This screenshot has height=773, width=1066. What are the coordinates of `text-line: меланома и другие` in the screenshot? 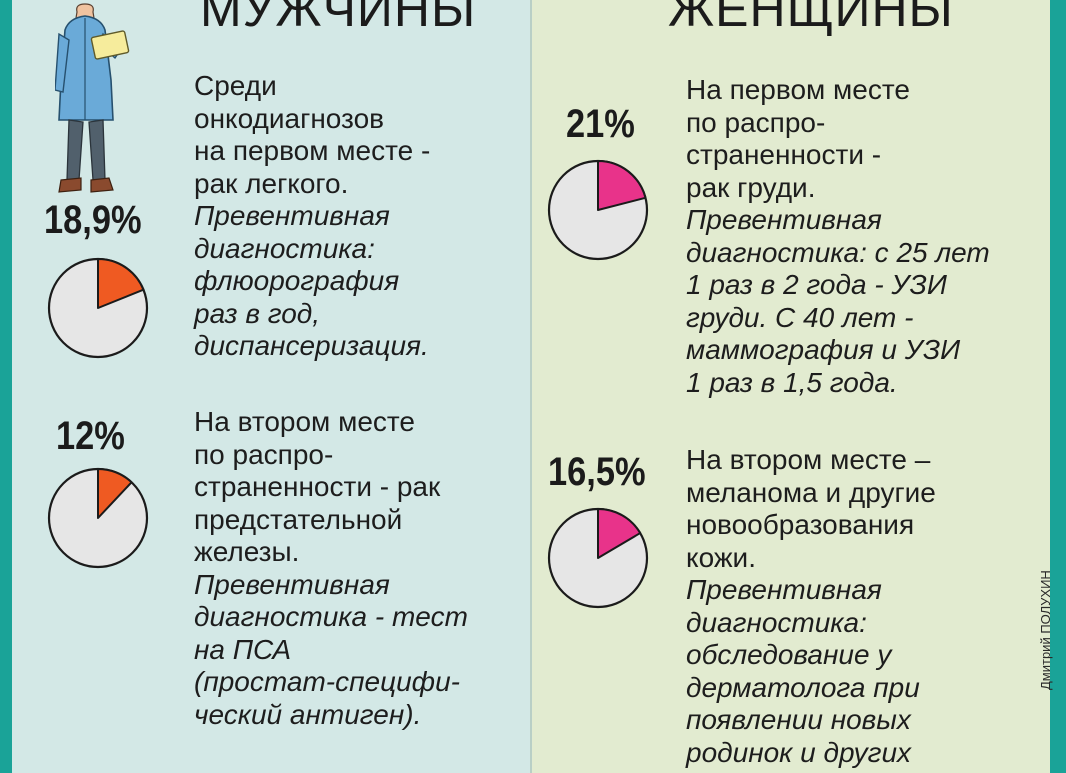 It's located at (811, 492).